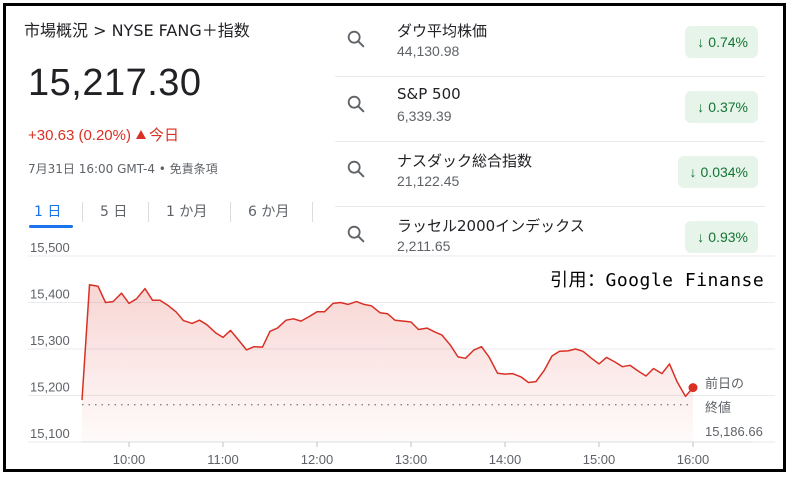  What do you see at coordinates (424, 246) in the screenshot?
I see `index-value: 2,211.65` at bounding box center [424, 246].